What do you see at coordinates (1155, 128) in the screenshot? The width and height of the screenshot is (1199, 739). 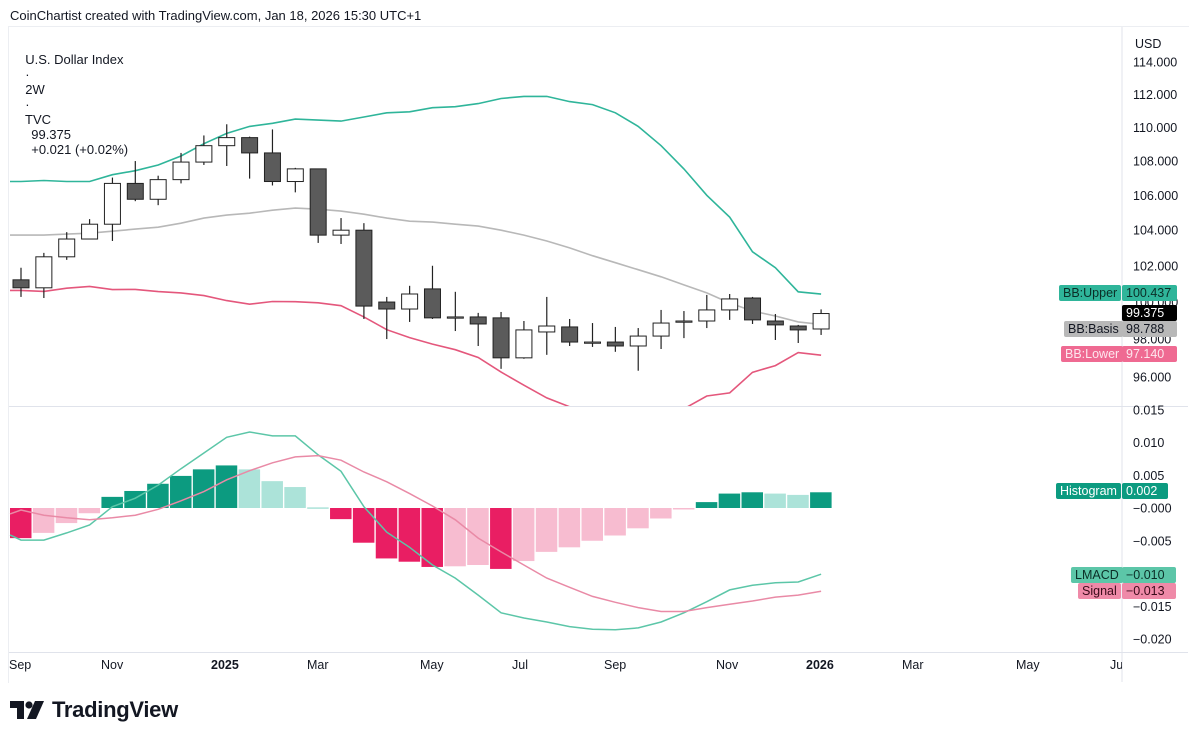 I see `price-tick-label: 110.000` at bounding box center [1155, 128].